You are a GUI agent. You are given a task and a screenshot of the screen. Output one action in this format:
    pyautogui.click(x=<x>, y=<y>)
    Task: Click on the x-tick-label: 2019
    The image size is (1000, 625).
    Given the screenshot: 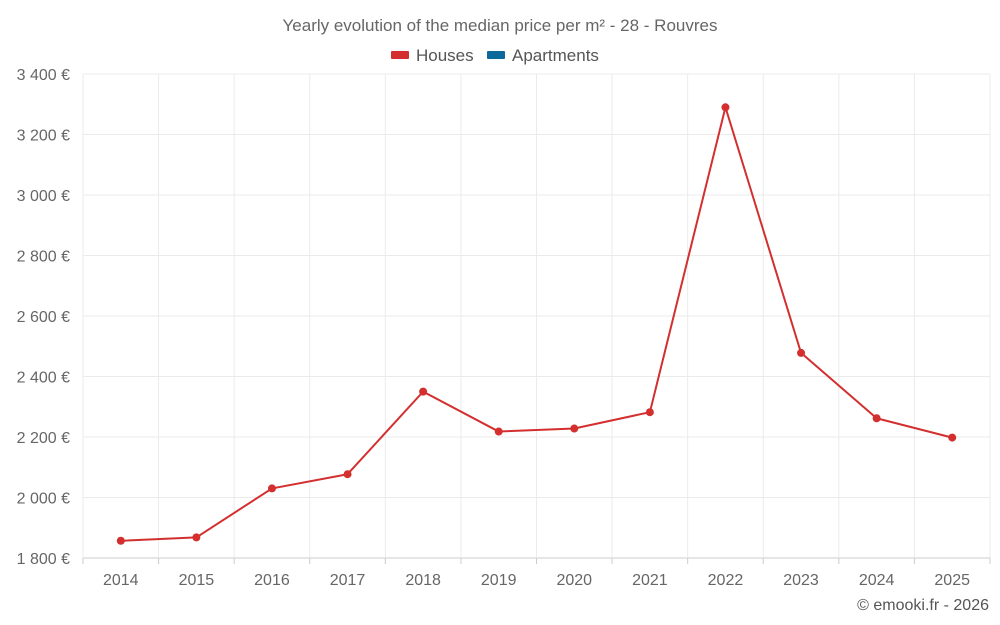 What is the action you would take?
    pyautogui.click(x=499, y=580)
    